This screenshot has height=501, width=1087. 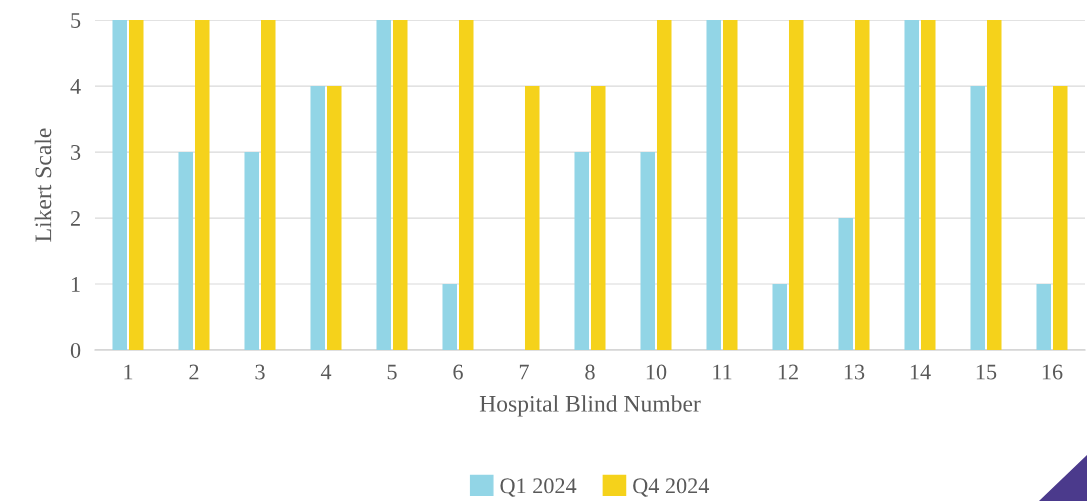 What do you see at coordinates (458, 372) in the screenshot?
I see `x-tick-label: 6` at bounding box center [458, 372].